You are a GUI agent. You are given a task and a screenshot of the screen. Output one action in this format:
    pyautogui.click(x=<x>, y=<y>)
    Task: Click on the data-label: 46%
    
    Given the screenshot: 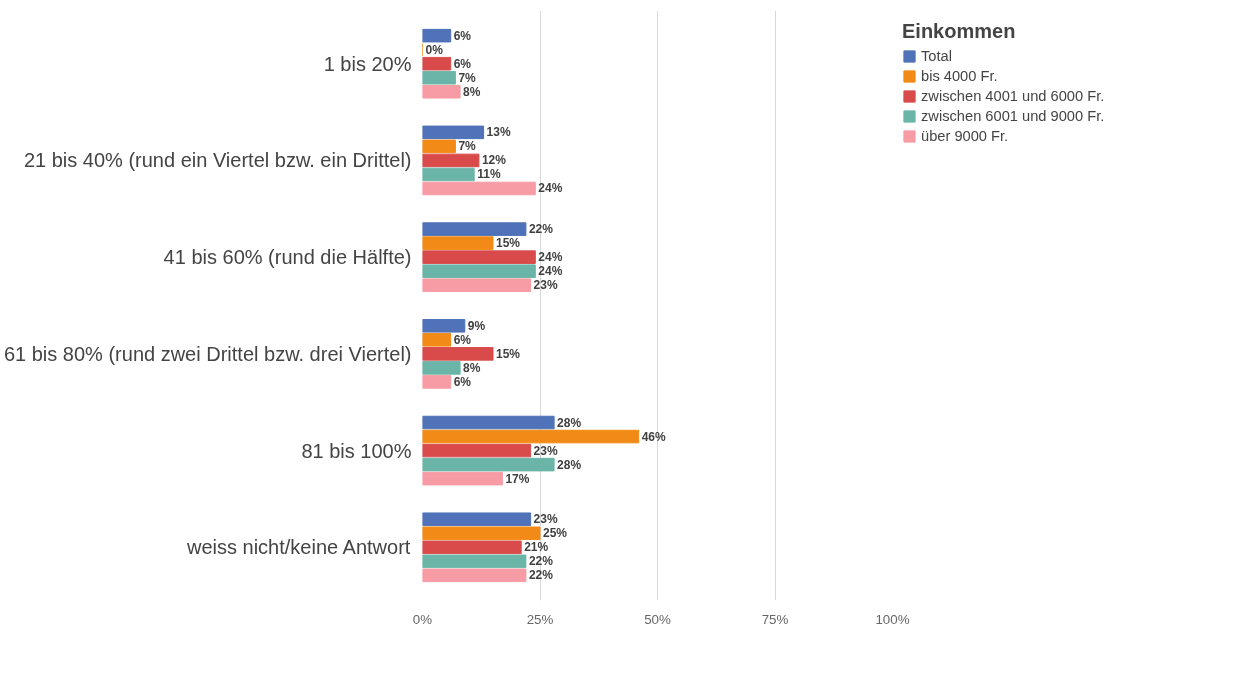 What is the action you would take?
    pyautogui.click(x=654, y=436)
    